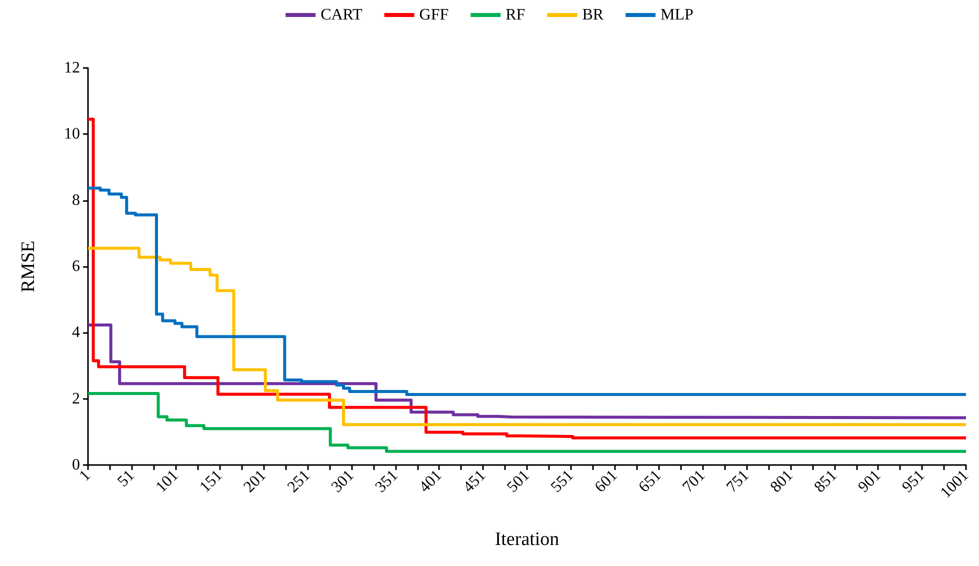  Describe the element at coordinates (825, 481) in the screenshot. I see `x-tick-label: 851` at that location.